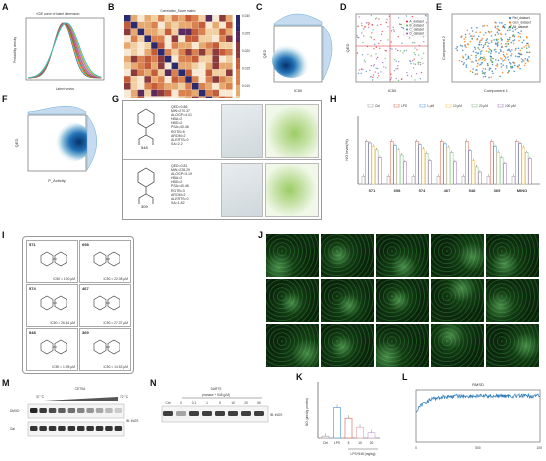 Image resolution: width=546 pixels, height=461 pixels. Describe the element at coordinates (220, 403) in the screenshot. I see `lane-label: 5` at that location.